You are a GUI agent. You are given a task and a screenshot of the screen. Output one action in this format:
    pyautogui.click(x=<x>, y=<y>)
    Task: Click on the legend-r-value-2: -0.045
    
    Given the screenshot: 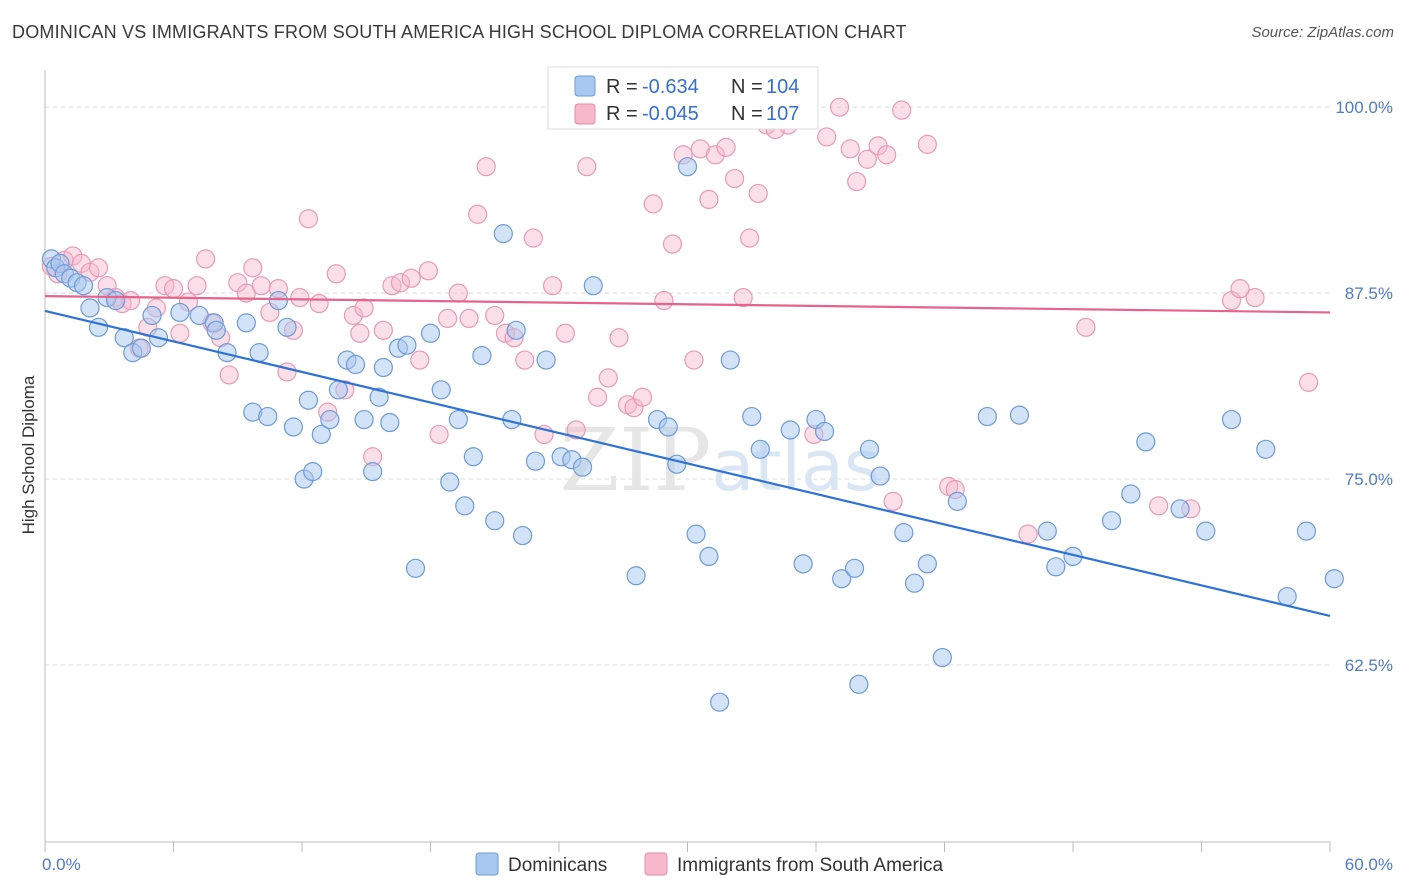 What is the action you would take?
    pyautogui.click(x=670, y=114)
    